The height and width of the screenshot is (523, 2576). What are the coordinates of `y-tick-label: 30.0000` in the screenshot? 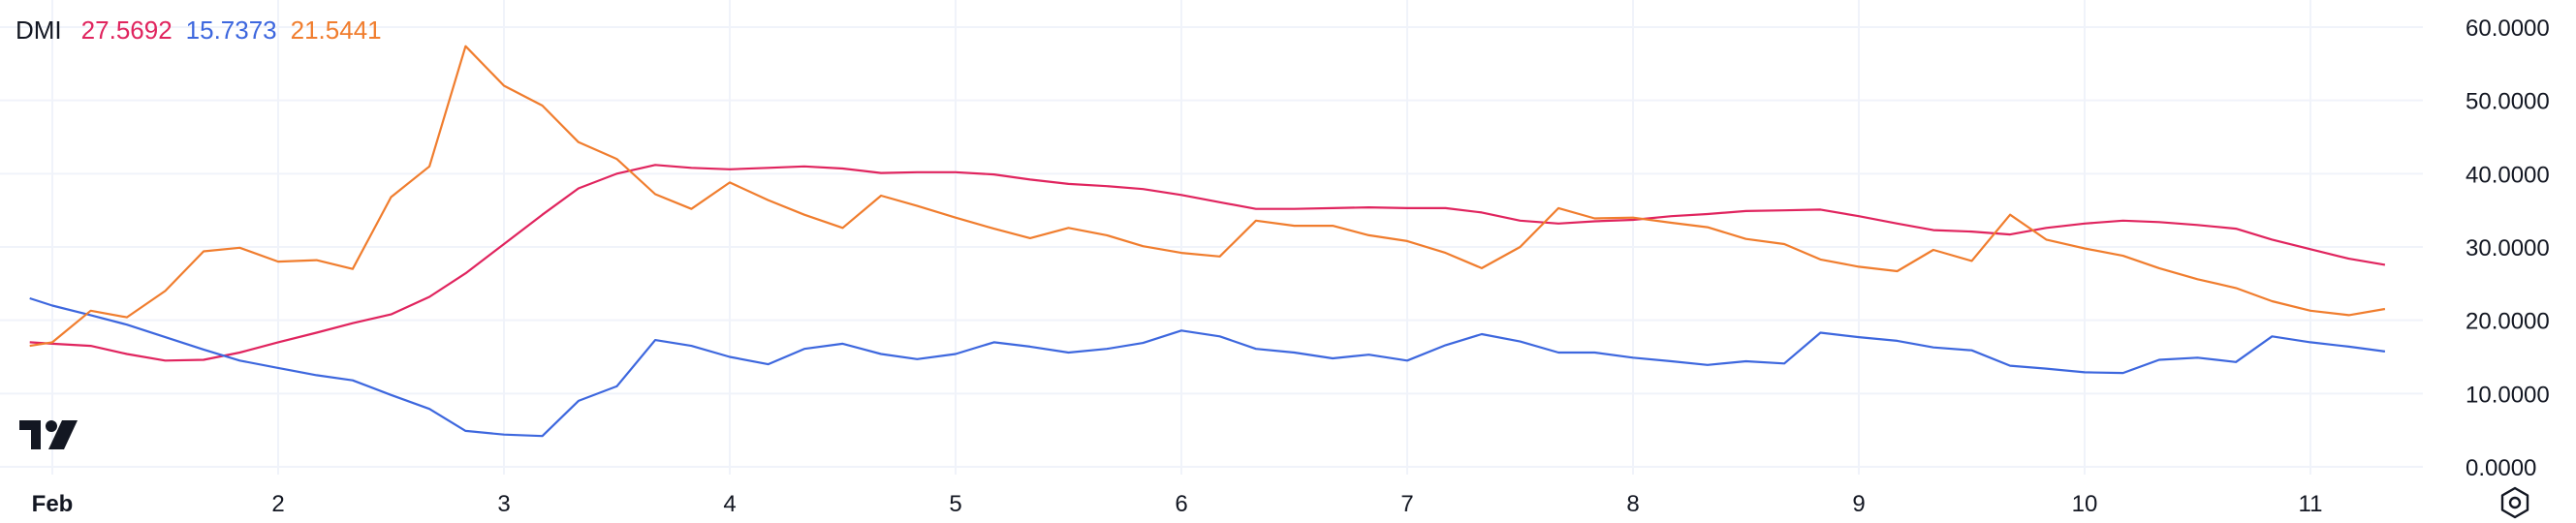 It's located at (2508, 248).